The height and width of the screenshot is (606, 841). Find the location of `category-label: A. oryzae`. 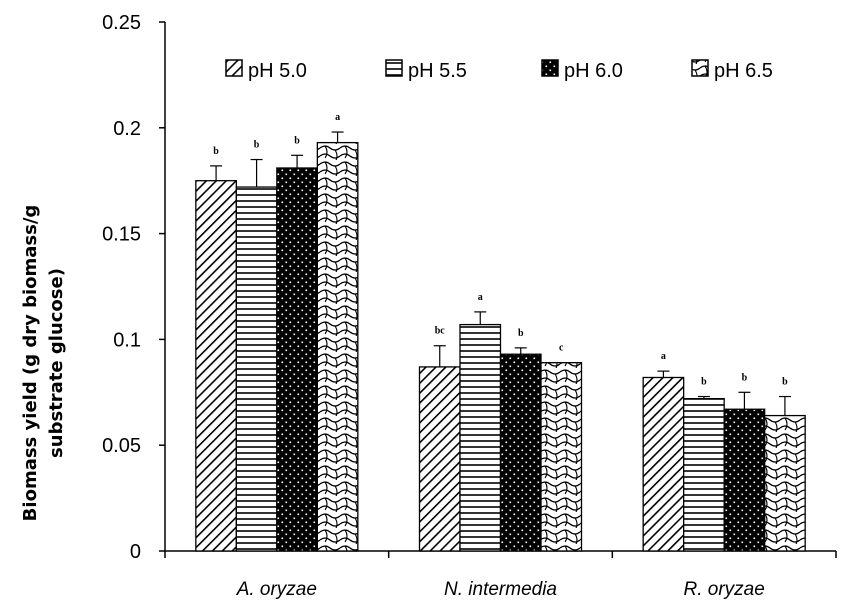

category-label: A. oryzae is located at coordinates (276, 589).